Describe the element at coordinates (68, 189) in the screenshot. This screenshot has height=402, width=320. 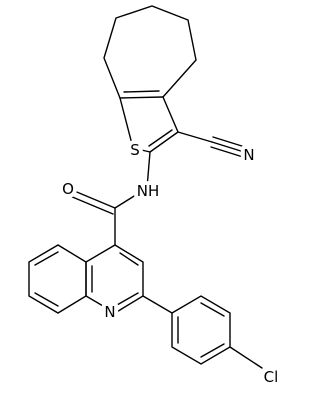
I see `atom-label: O` at that location.